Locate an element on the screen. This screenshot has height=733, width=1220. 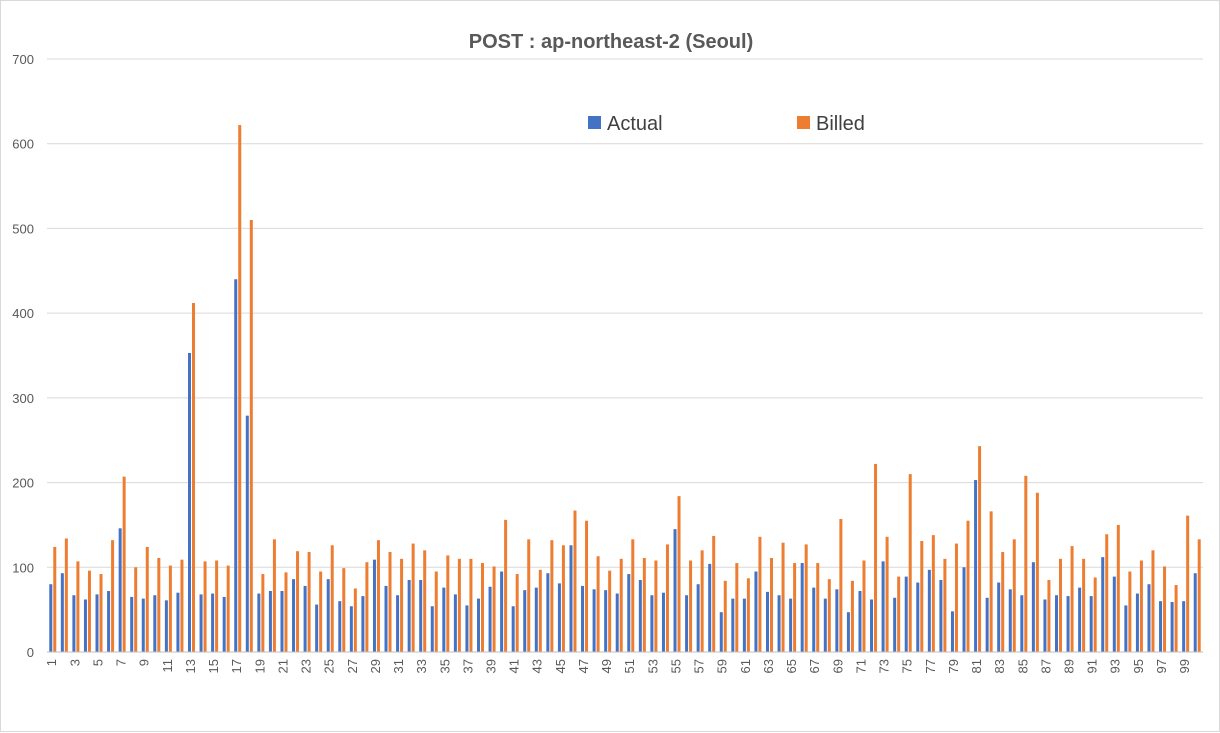
legend-item-actual: Actual is located at coordinates (625, 124).